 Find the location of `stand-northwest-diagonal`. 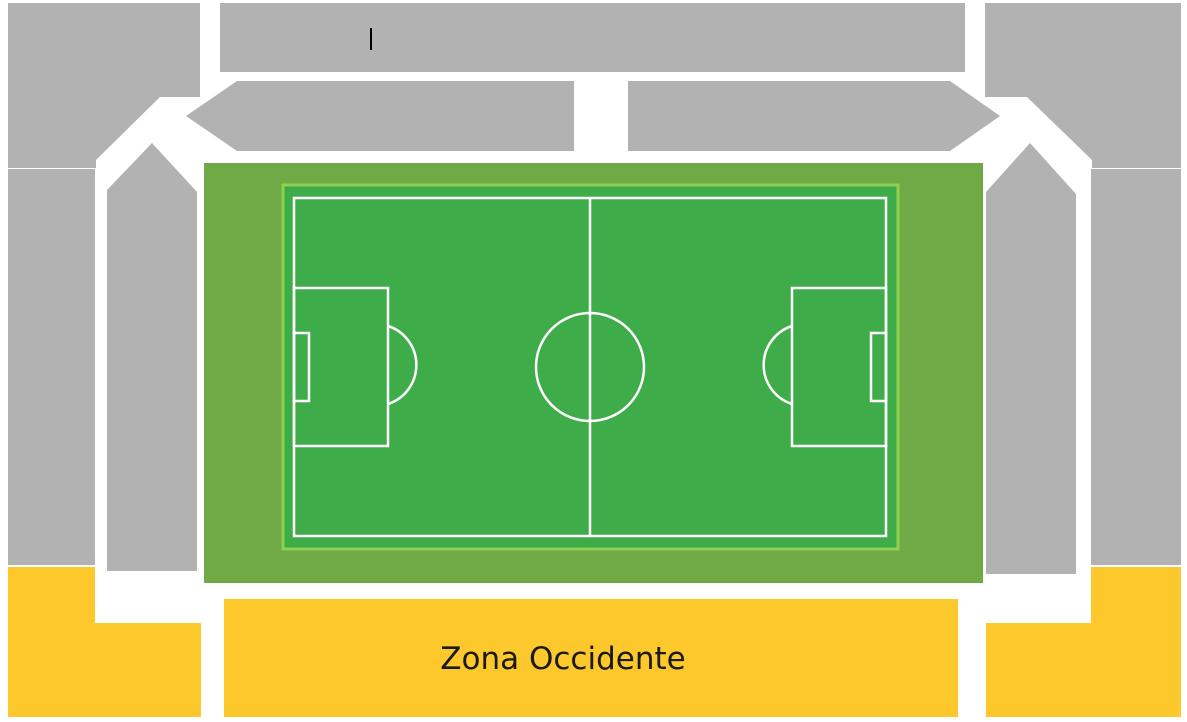

stand-northwest-diagonal is located at coordinates (128, 128).